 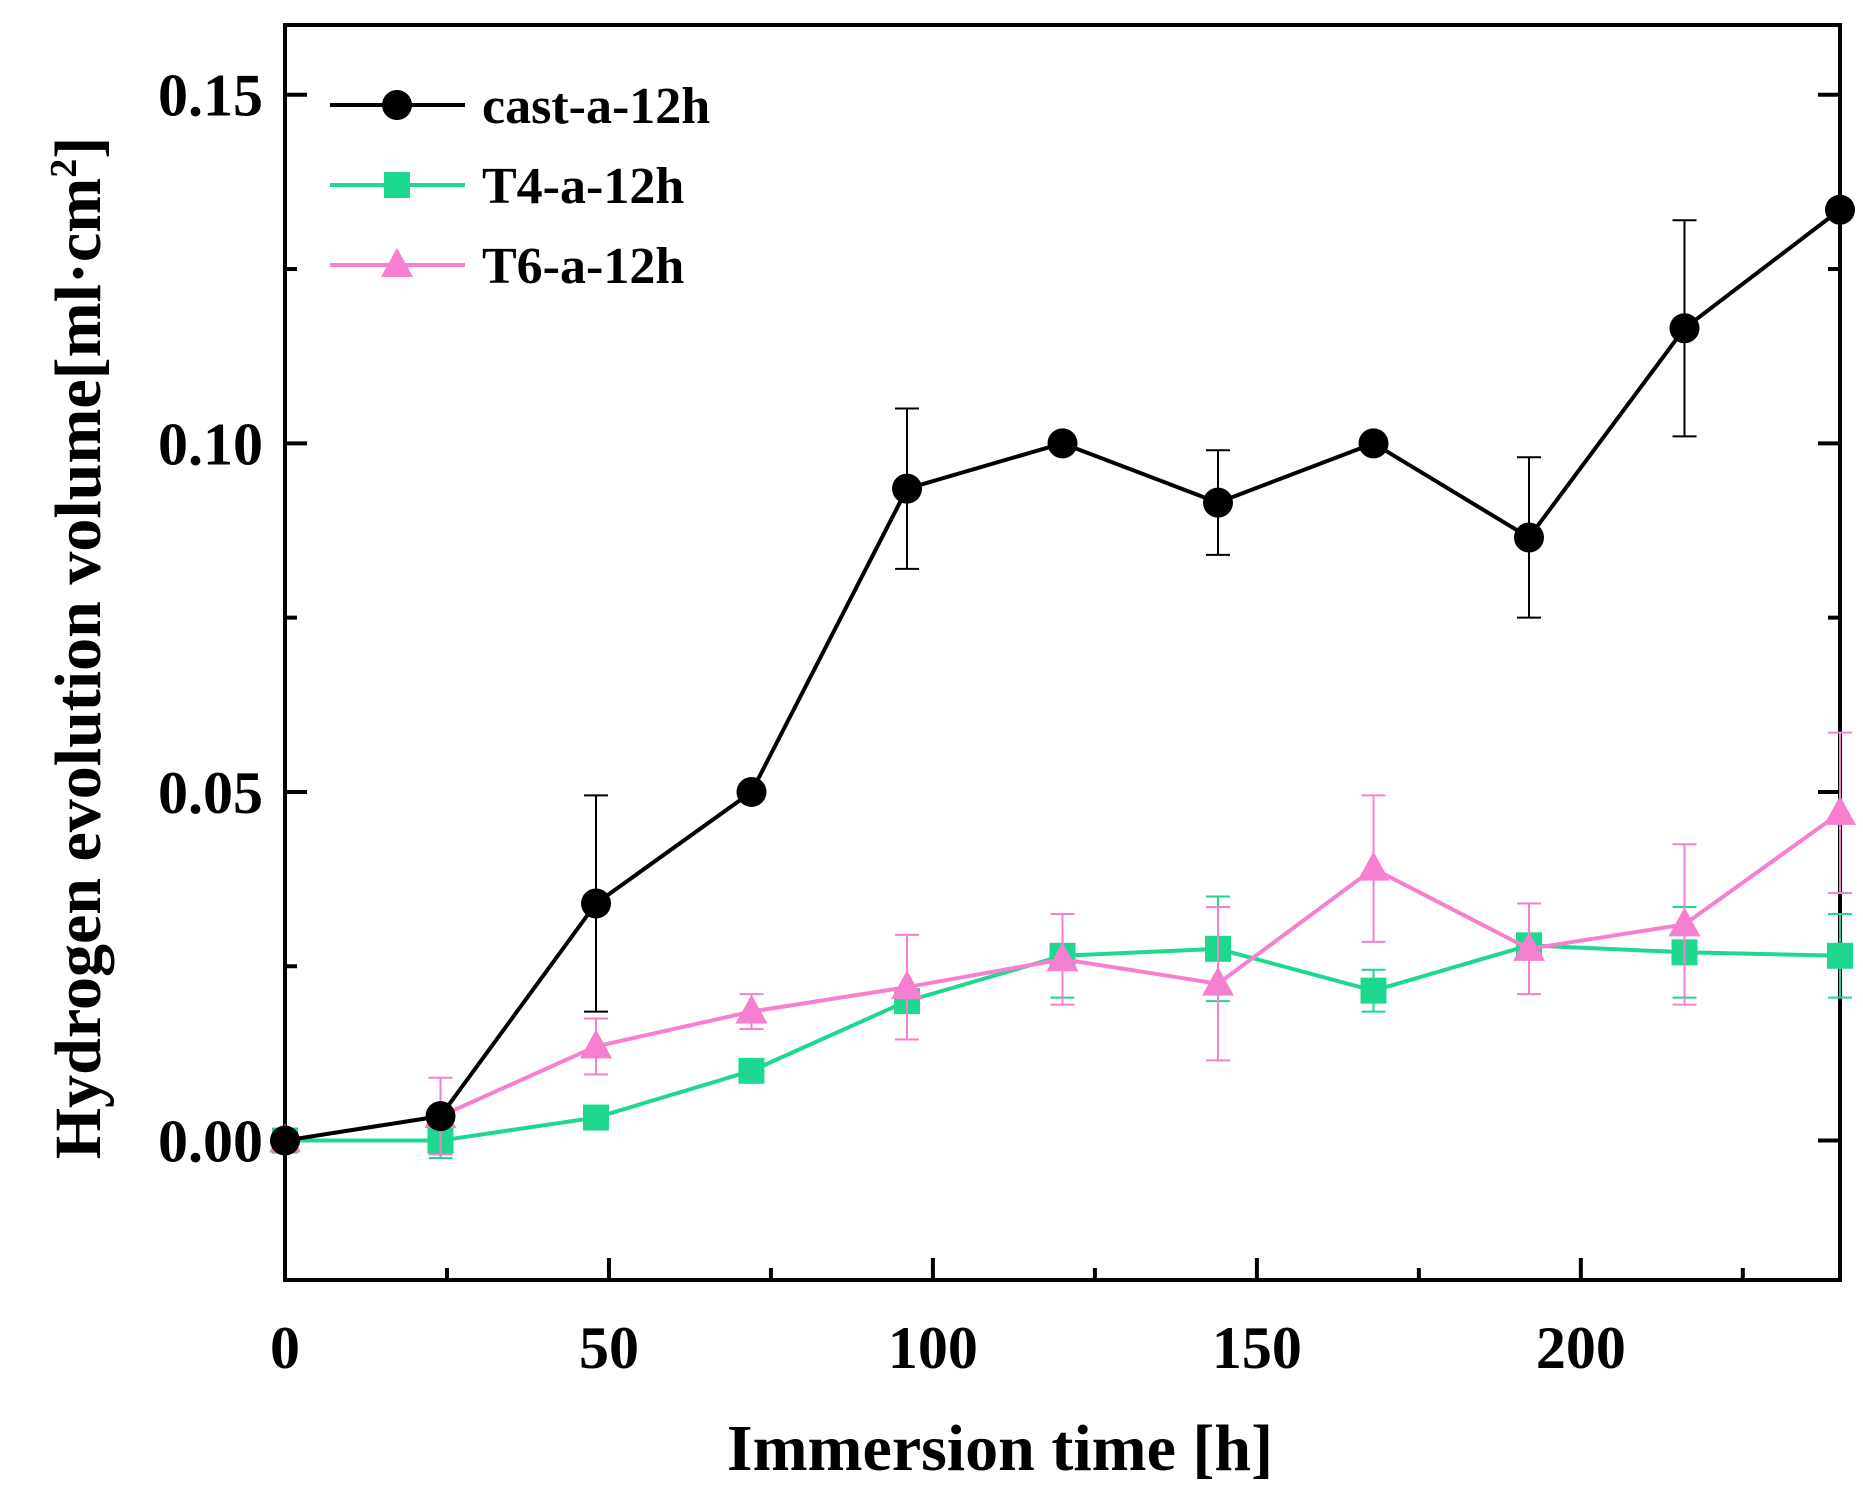 What do you see at coordinates (210, 793) in the screenshot?
I see `y-tick-label: 0.05` at bounding box center [210, 793].